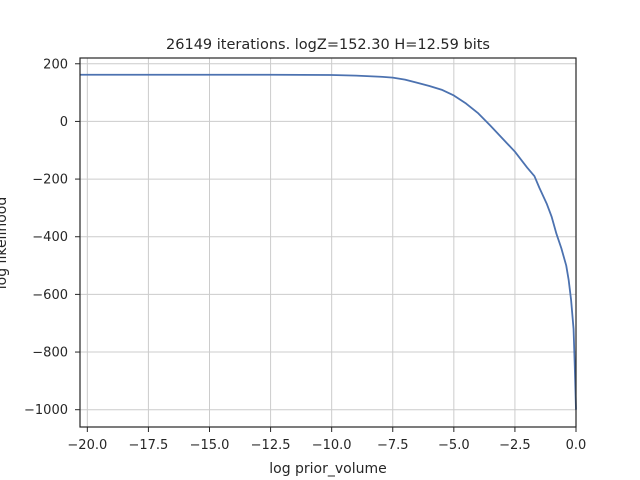 This screenshot has width=640, height=480. I want to click on y-tick-label: −600, so click(50, 295).